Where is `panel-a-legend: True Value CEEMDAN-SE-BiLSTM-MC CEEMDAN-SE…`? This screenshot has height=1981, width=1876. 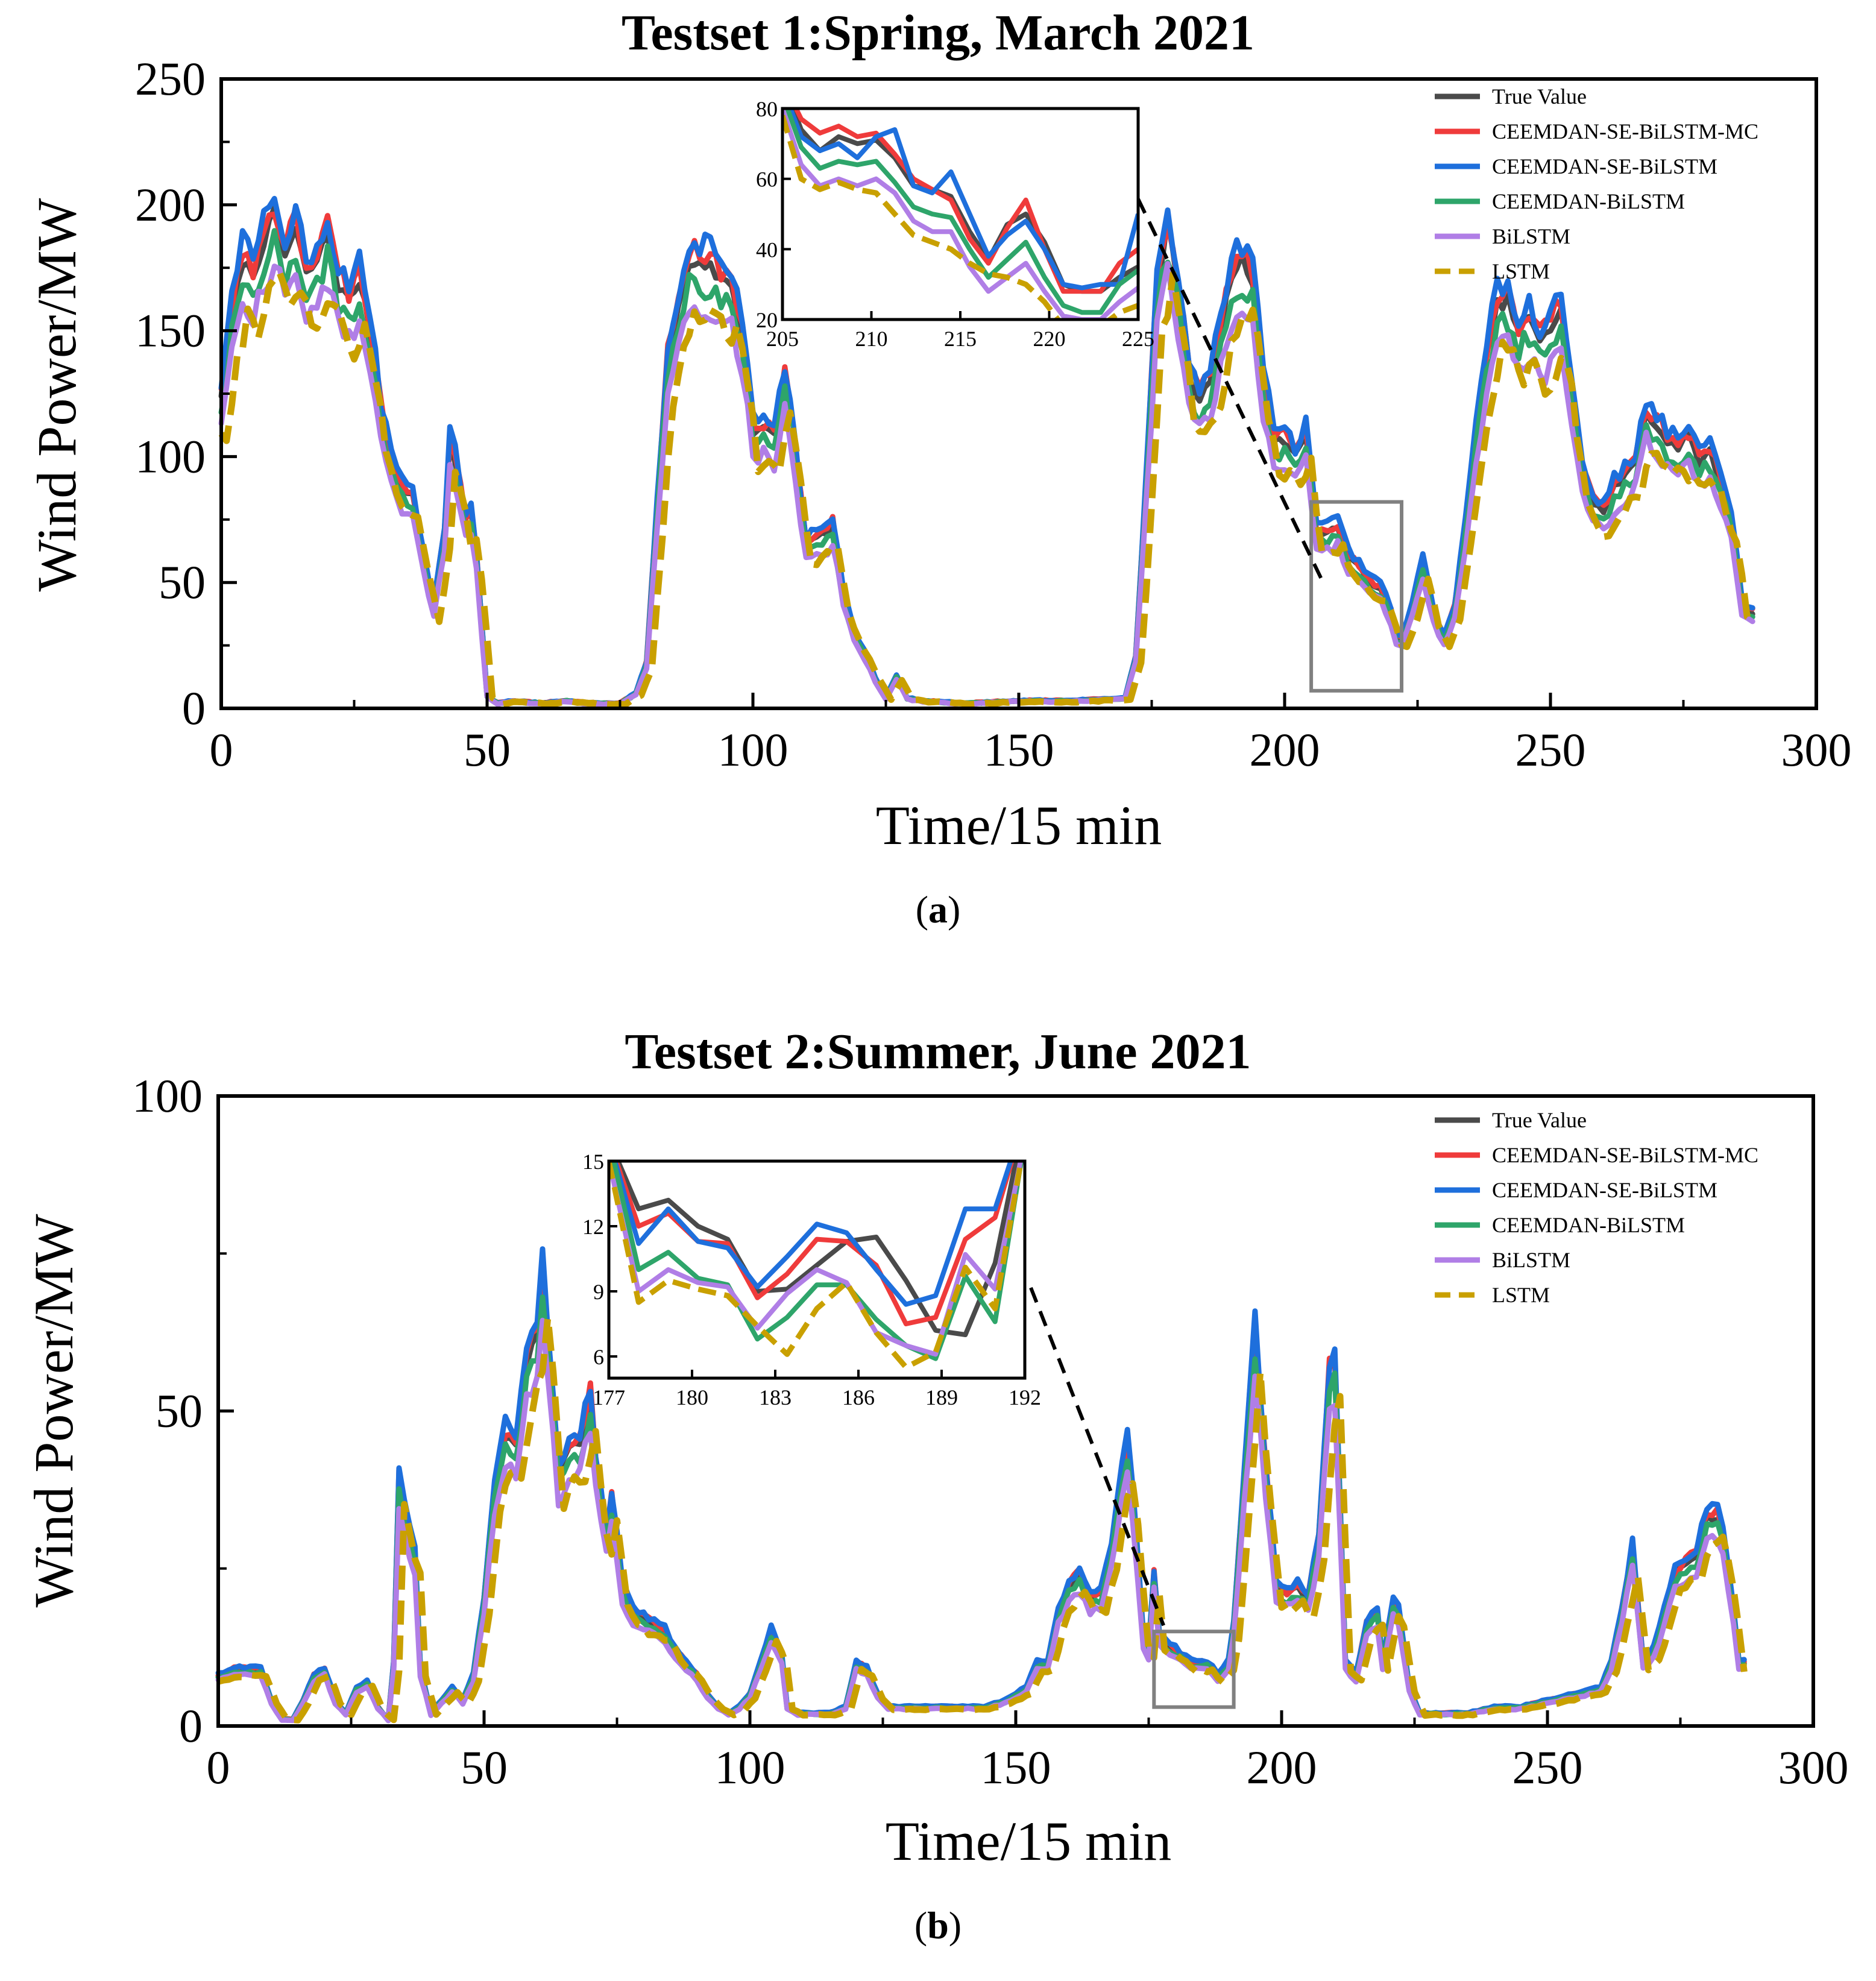 panel-a-legend: True Value CEEMDAN-SE-BiLSTM-MC CEEMDAN-SE… is located at coordinates (1596, 183).